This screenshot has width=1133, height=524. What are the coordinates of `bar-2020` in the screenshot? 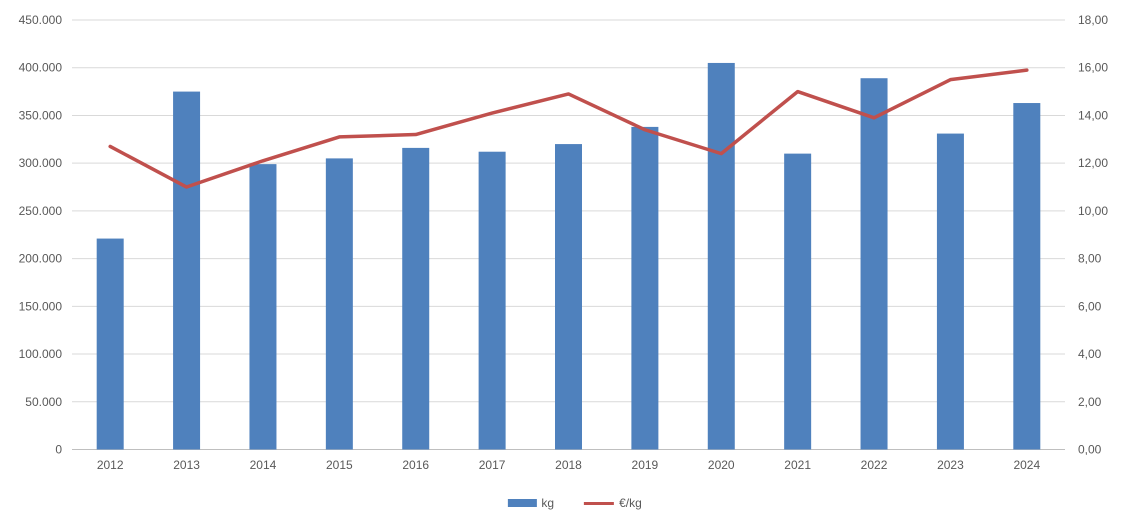 It's located at (721, 256).